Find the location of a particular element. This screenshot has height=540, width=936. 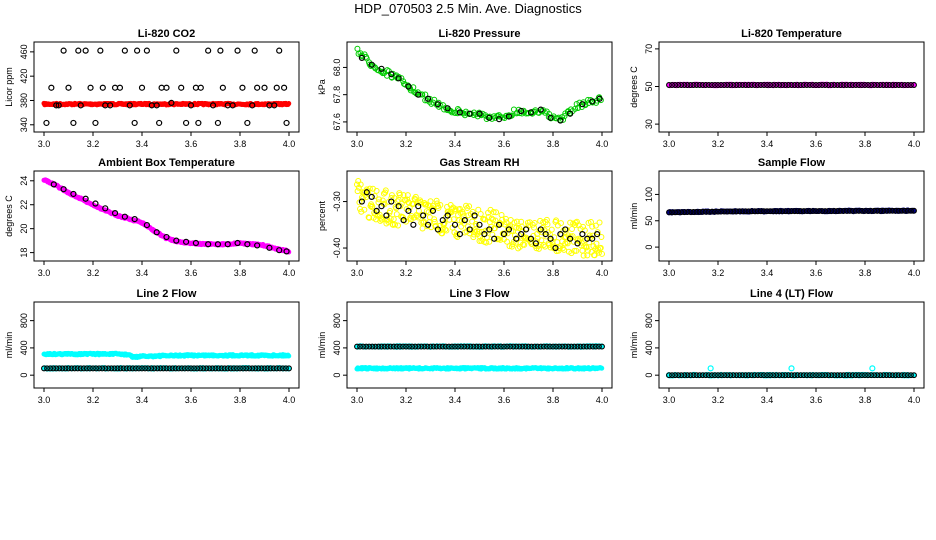

x-tick-label: 3.2 is located at coordinates (406, 400).